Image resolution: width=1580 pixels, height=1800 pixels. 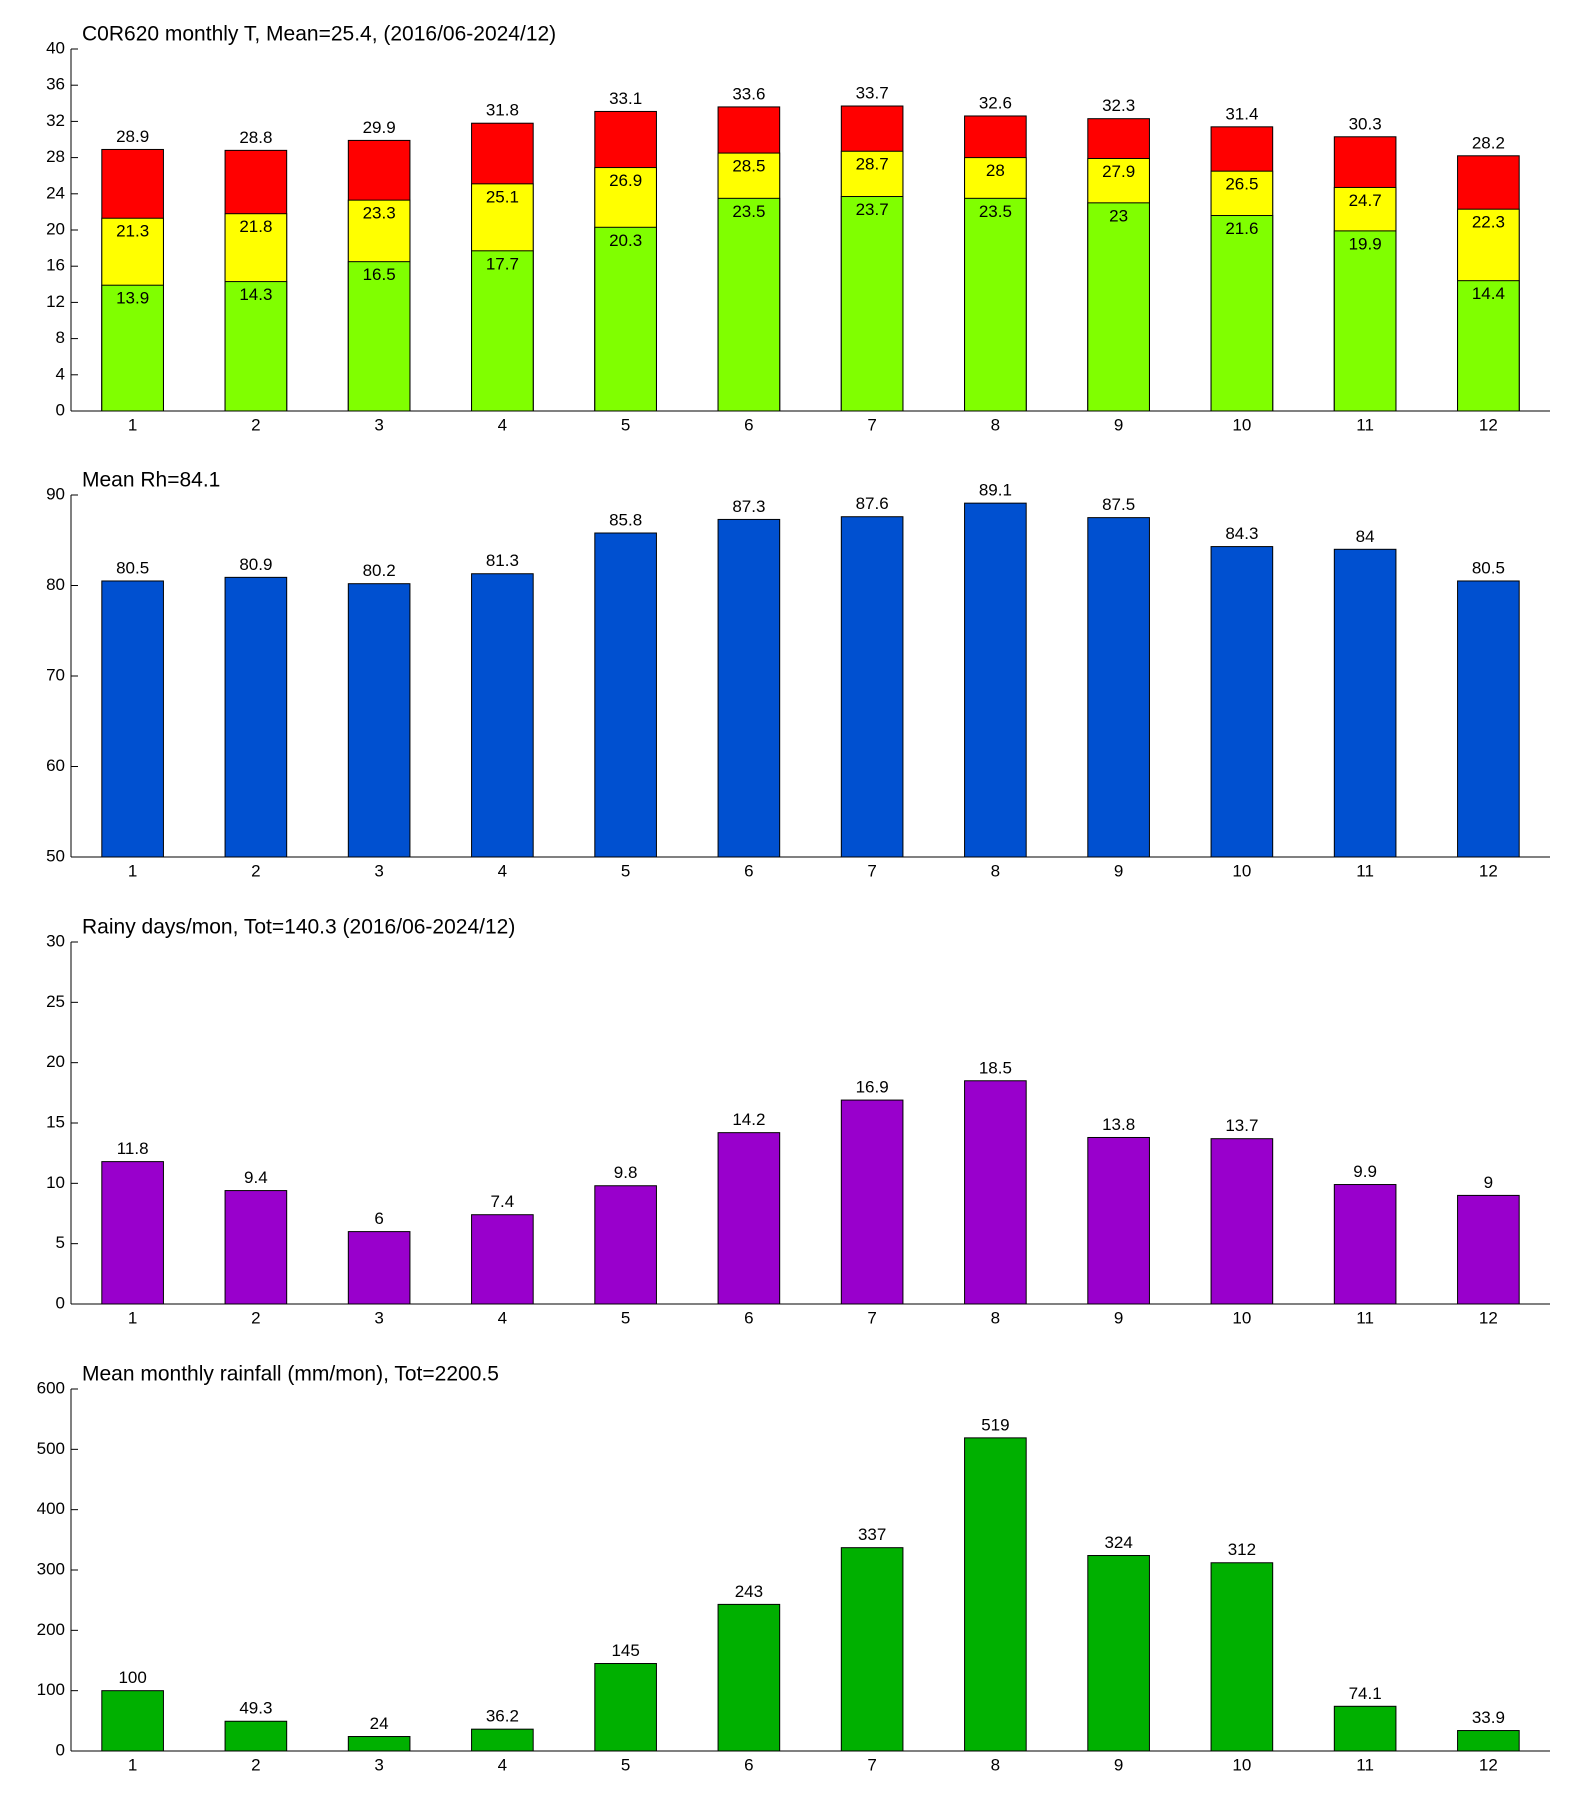 I want to click on y-tick-label: 70, so click(x=55, y=674).